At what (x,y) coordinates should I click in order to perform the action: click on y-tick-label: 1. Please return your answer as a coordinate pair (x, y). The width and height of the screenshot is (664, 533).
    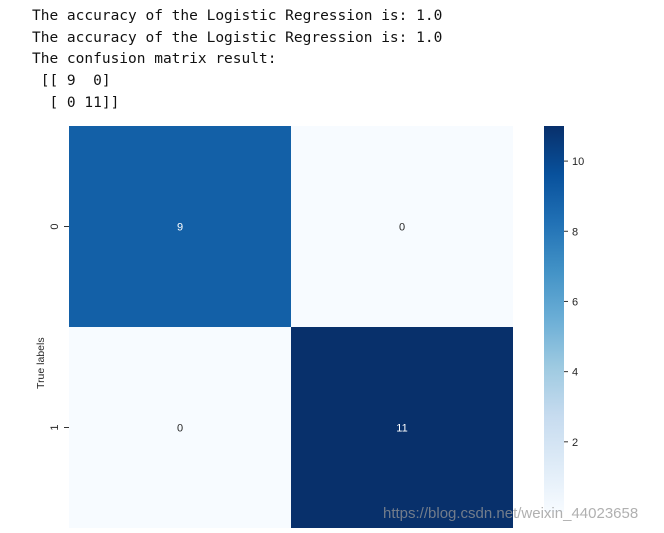
    Looking at the image, I should click on (55, 427).